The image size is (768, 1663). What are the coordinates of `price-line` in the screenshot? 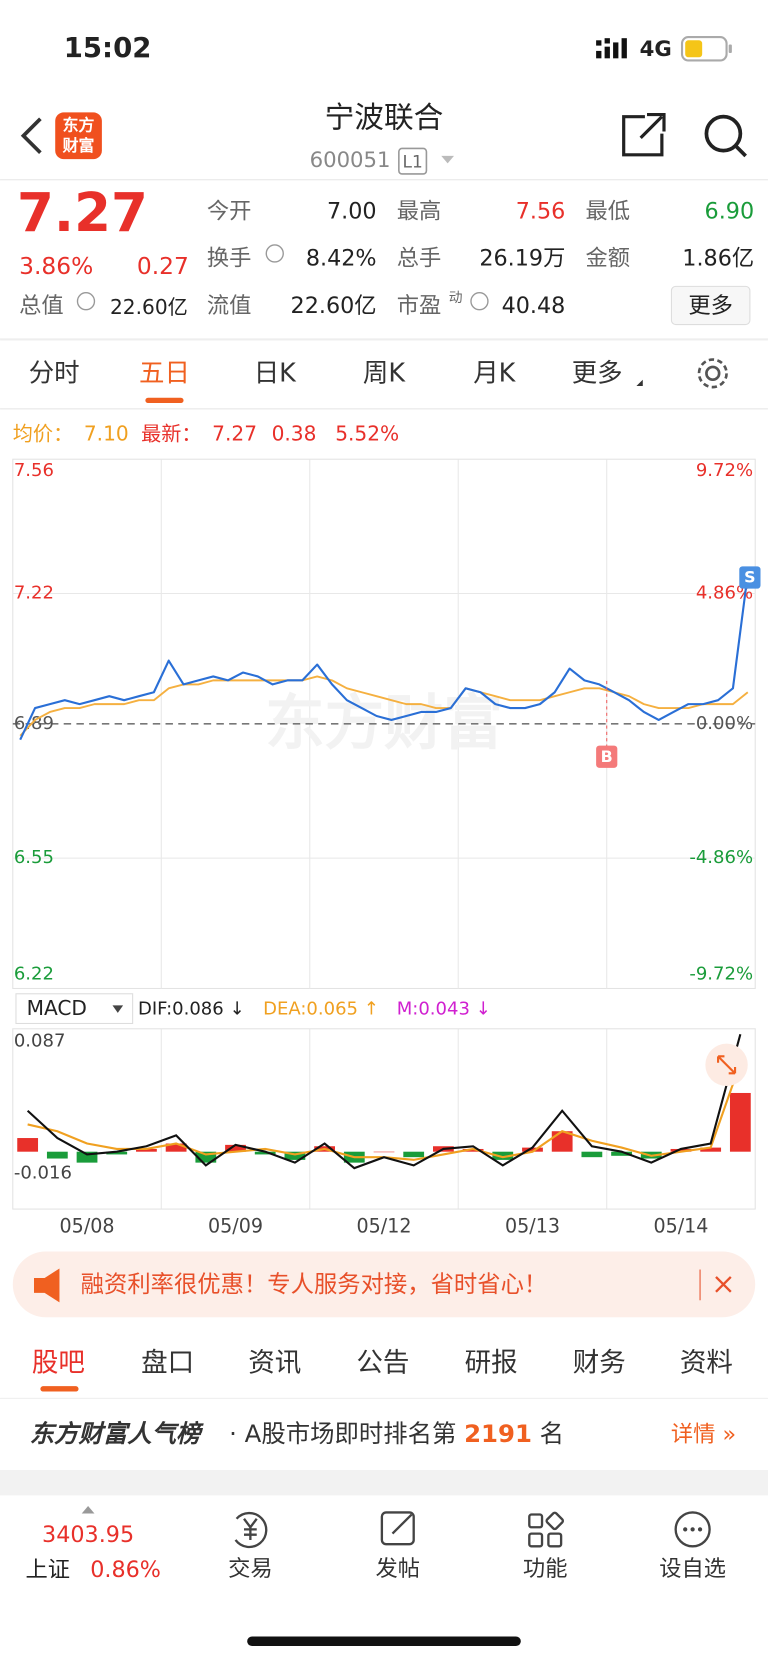 It's located at (384, 657).